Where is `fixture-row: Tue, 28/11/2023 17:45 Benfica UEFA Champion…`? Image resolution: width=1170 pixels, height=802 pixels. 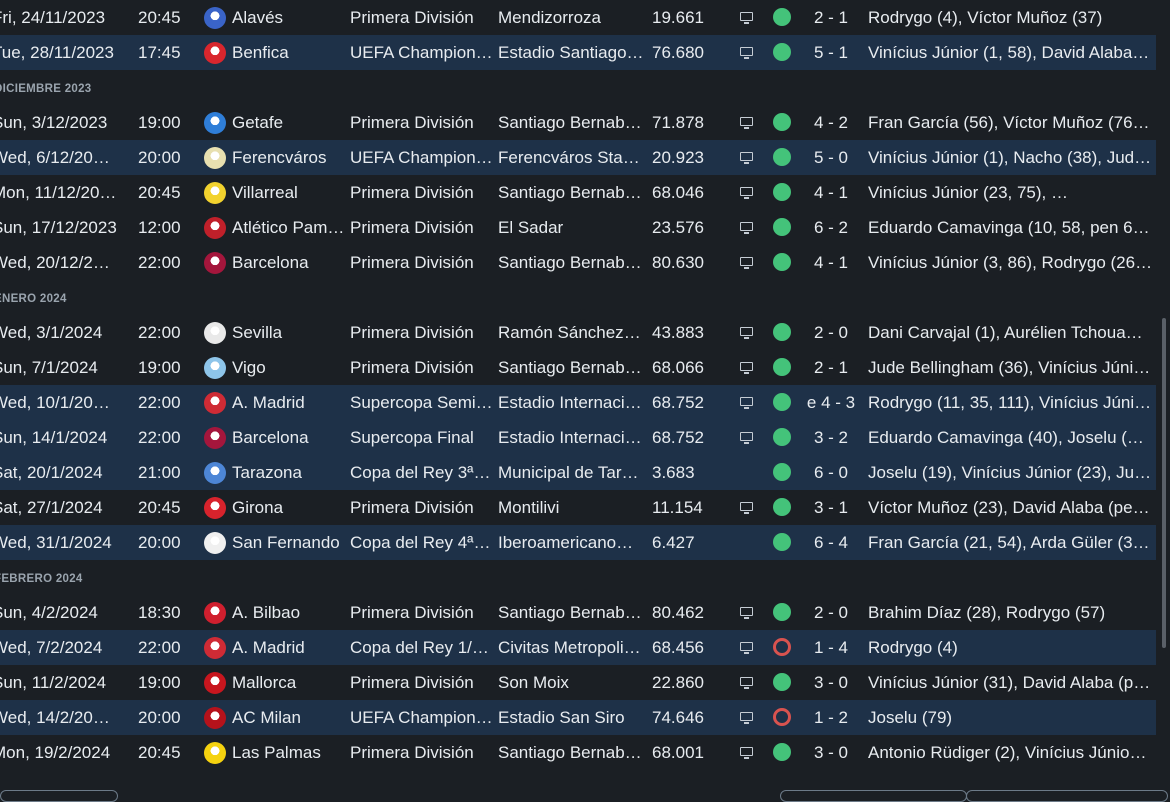 fixture-row: Tue, 28/11/2023 17:45 Benfica UEFA Champion… is located at coordinates (578, 52).